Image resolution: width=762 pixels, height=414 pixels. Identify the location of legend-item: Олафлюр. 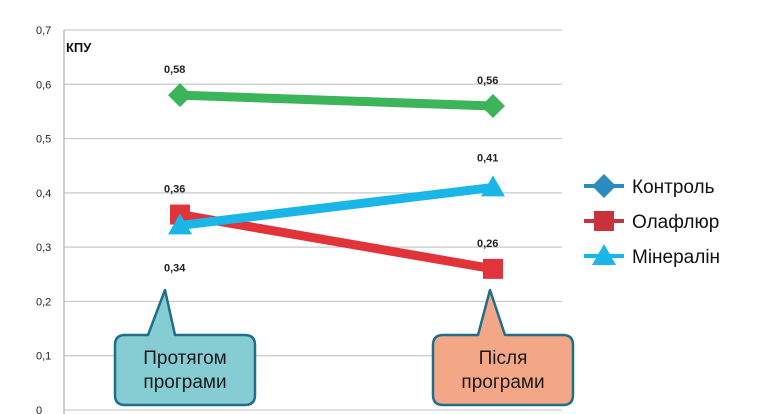
(651, 222).